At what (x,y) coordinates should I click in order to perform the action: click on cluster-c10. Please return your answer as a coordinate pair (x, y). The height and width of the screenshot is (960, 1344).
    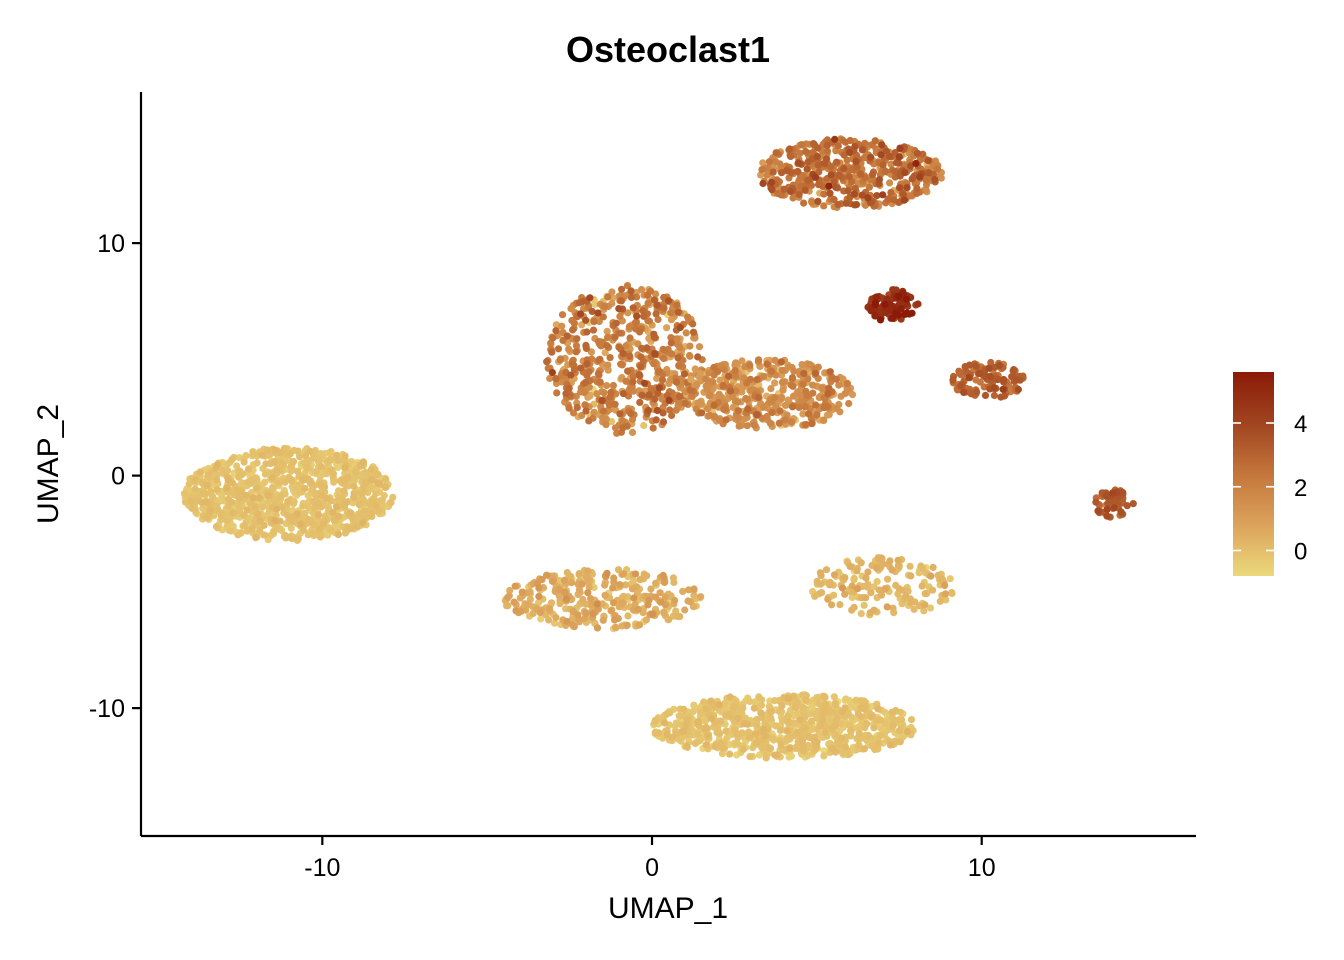
    Looking at the image, I should click on (783, 726).